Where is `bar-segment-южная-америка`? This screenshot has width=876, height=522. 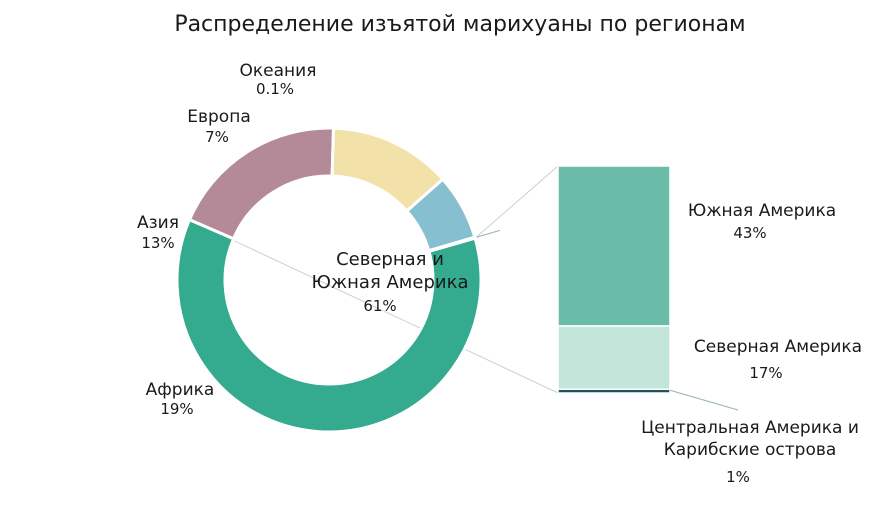
bar-segment-южная-америка is located at coordinates (614, 246).